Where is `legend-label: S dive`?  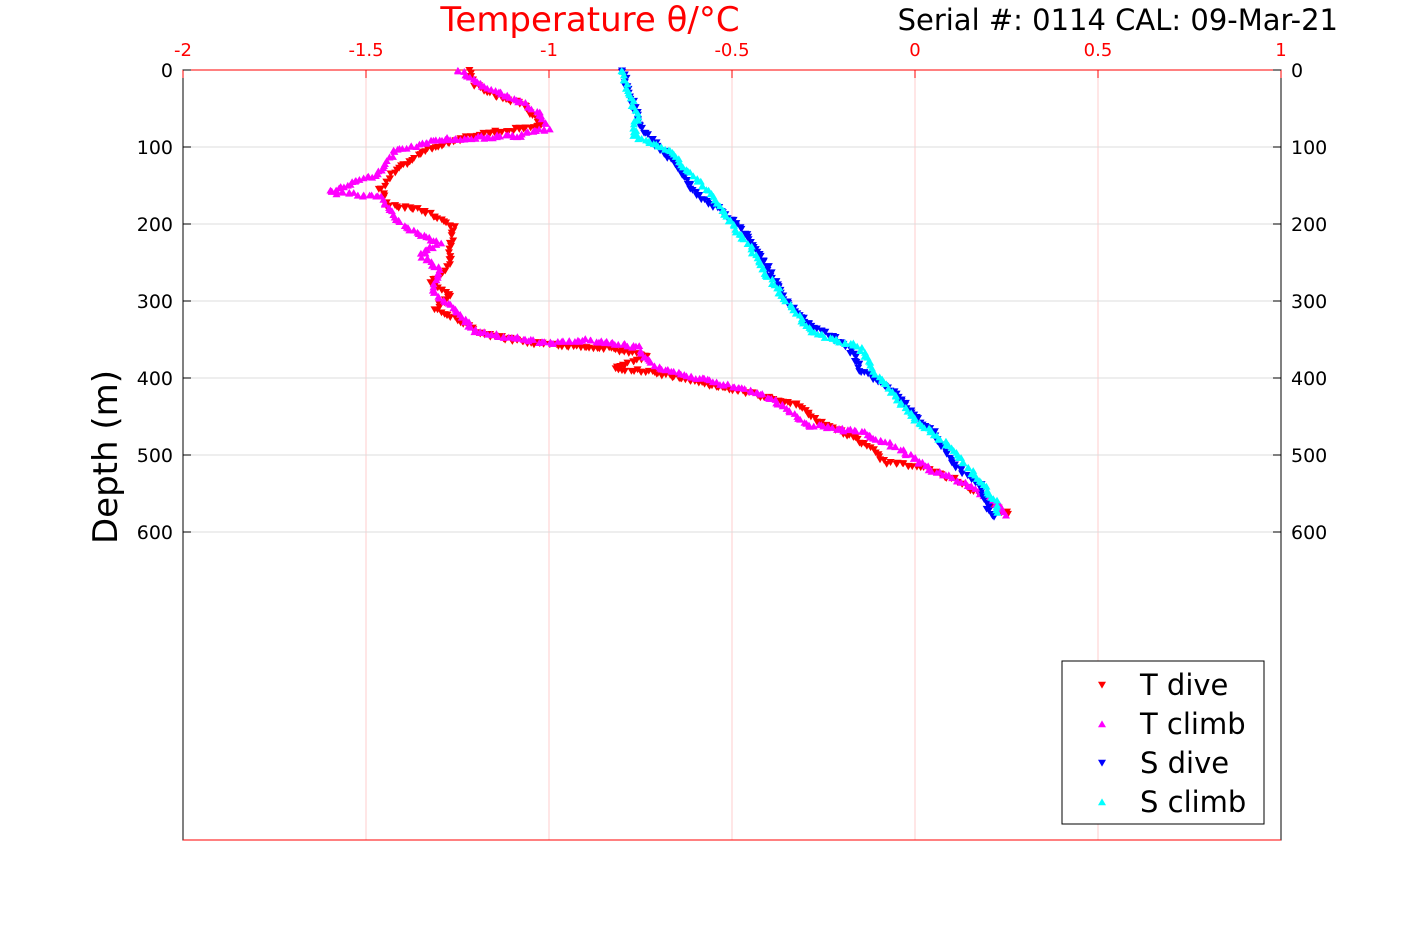
legend-label: S dive is located at coordinates (1184, 763).